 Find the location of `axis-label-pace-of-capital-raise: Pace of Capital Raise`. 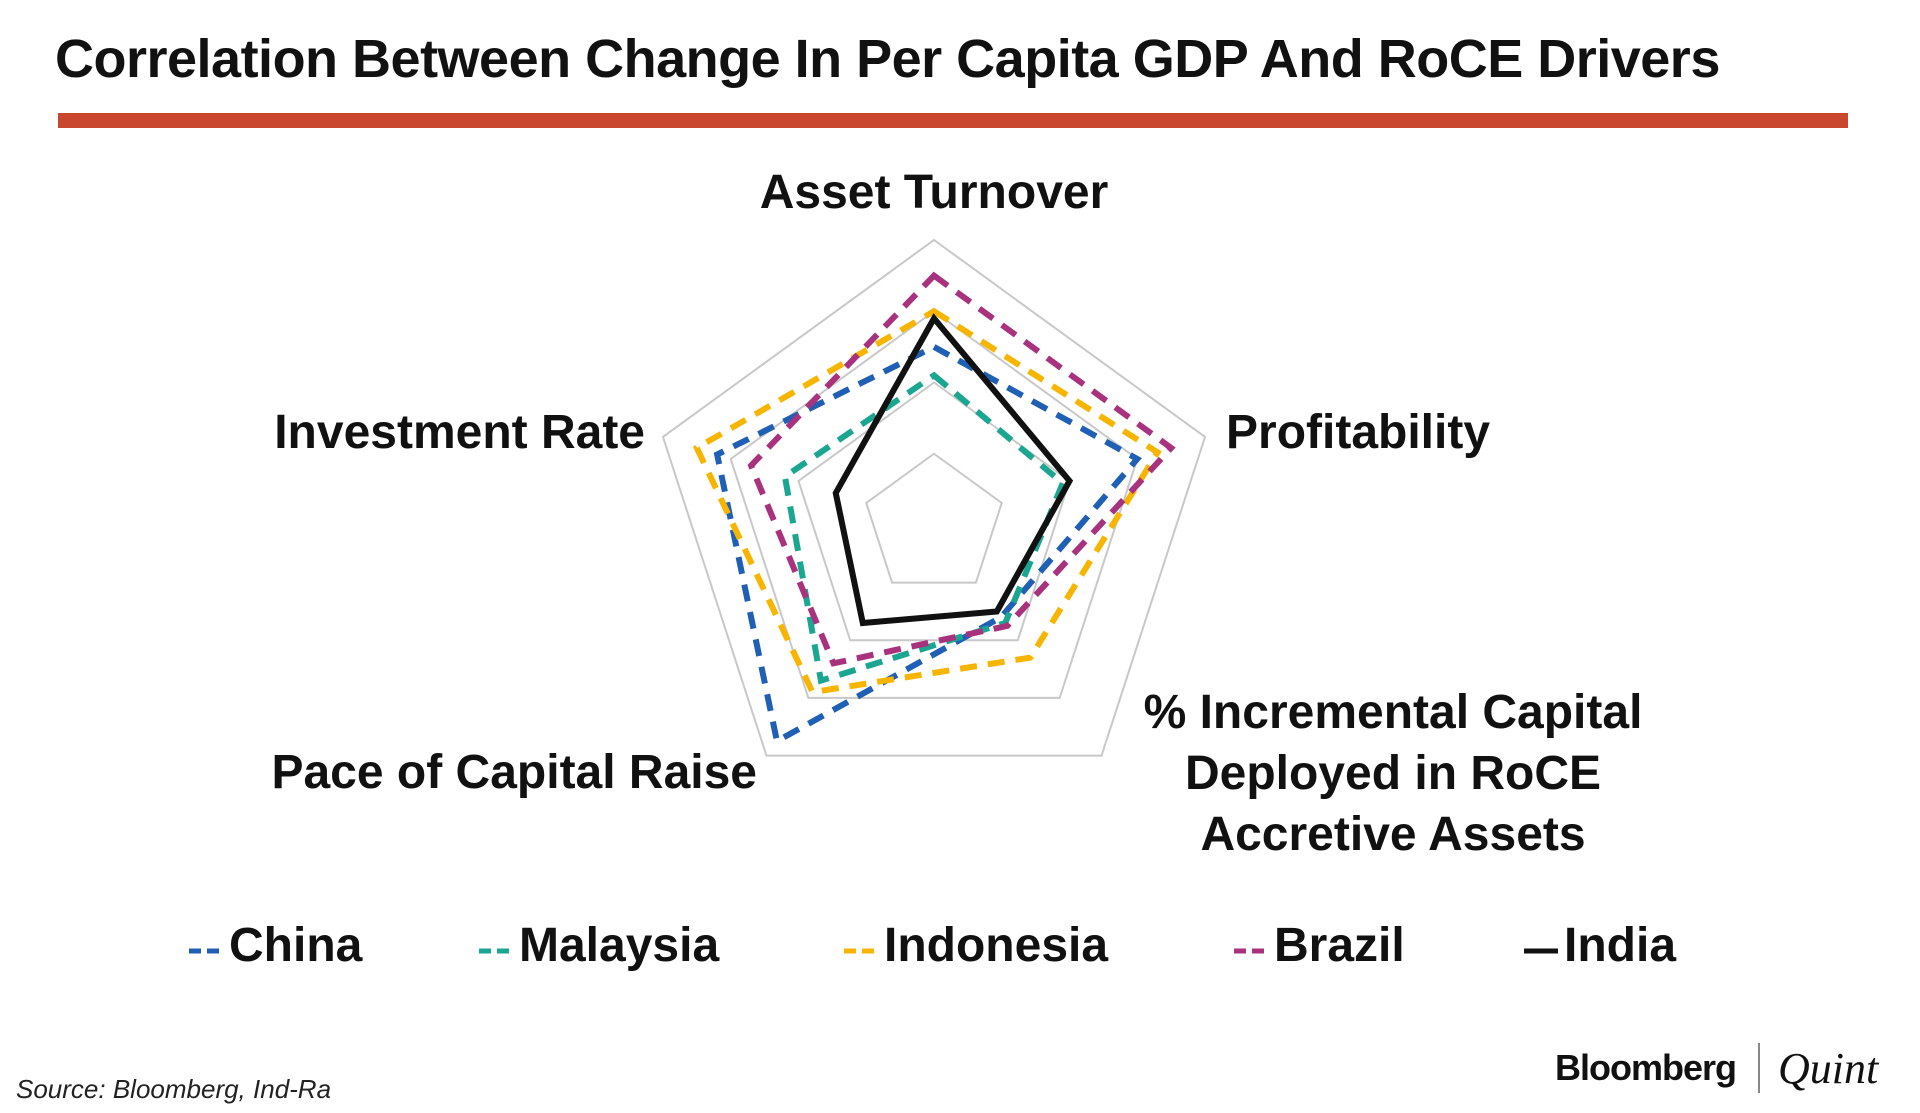

axis-label-pace-of-capital-raise: Pace of Capital Raise is located at coordinates (514, 772).